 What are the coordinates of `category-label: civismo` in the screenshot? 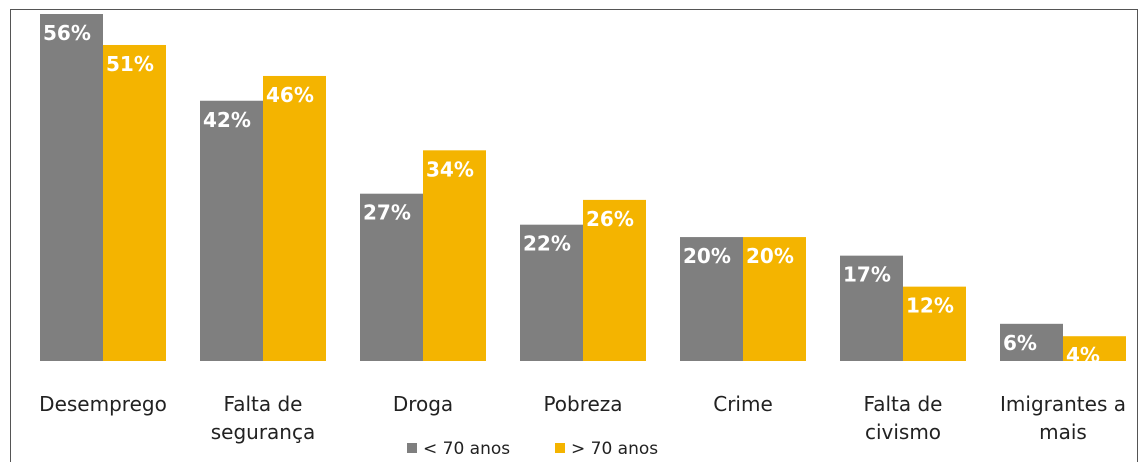 It's located at (903, 432).